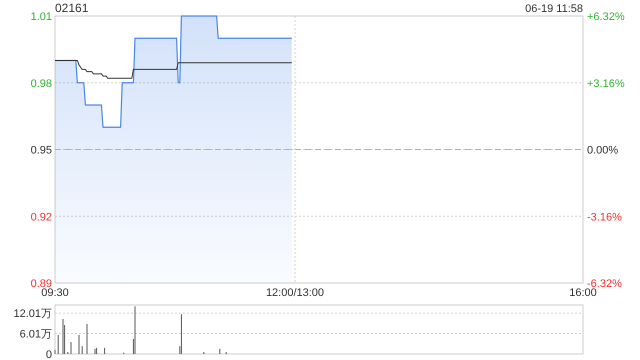 The width and height of the screenshot is (640, 360). I want to click on x-tick-label: 09:30, so click(55, 293).